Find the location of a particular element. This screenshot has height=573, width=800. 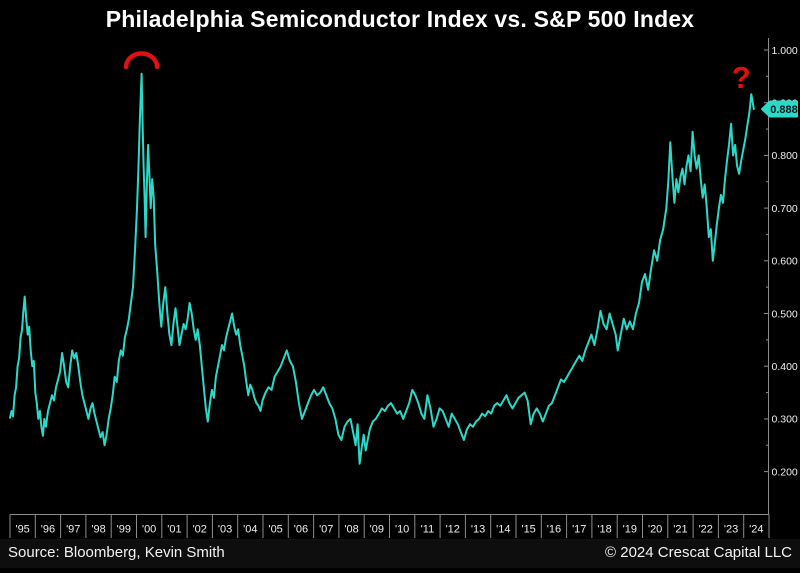

x-tick-label: '98 is located at coordinates (98, 530).